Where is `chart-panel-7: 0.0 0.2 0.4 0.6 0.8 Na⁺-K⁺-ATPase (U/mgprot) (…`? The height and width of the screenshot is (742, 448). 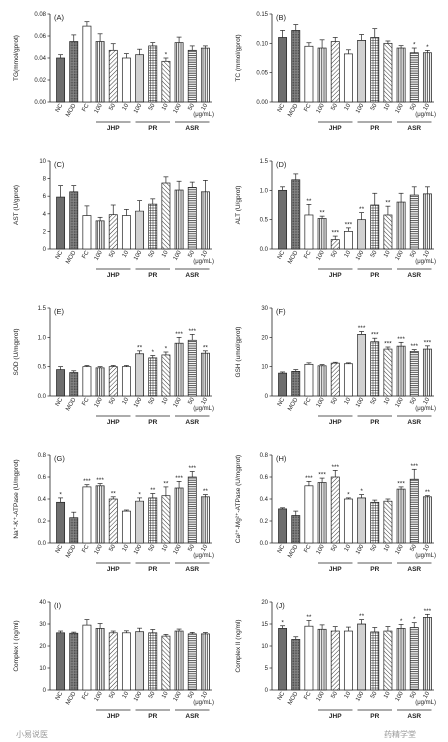 chart-panel-7: 0.0 0.2 0.4 0.6 0.8 Na⁺-K⁺-ATPase (U/mgprot) (… is located at coordinates (113, 513).